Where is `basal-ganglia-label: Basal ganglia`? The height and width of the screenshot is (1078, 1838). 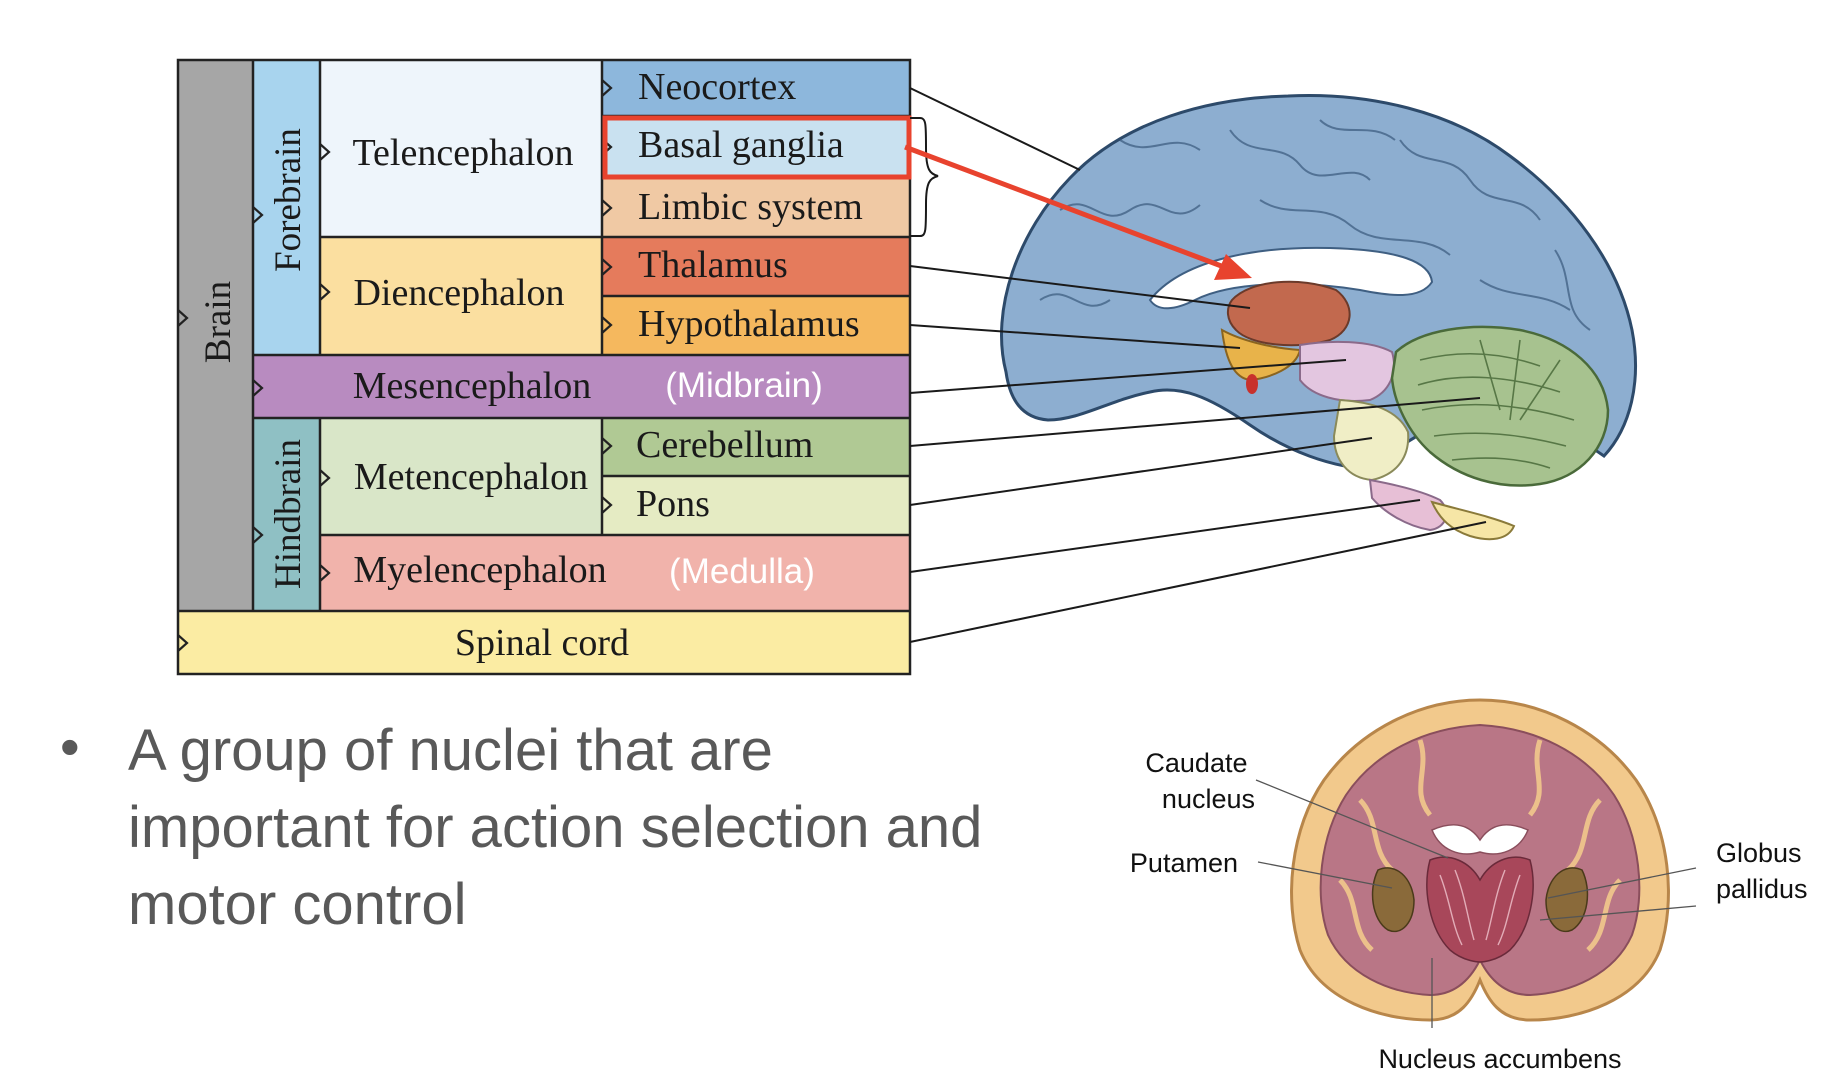
basal-ganglia-label: Basal ganglia is located at coordinates (741, 145).